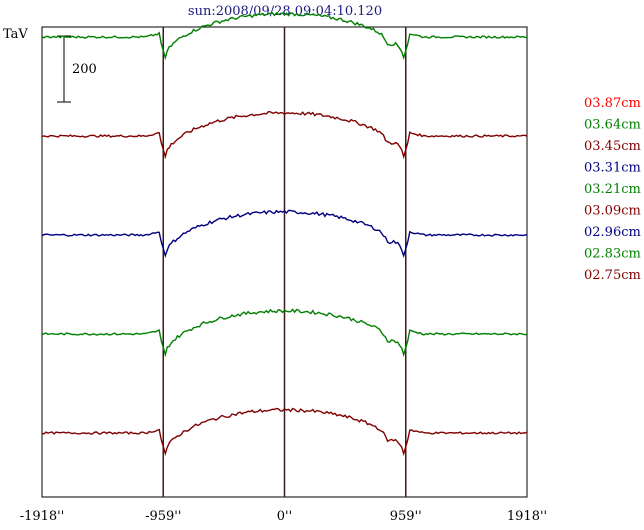 The width and height of the screenshot is (644, 530). What do you see at coordinates (527, 516) in the screenshot?
I see `x-tick-label: 1918''` at bounding box center [527, 516].